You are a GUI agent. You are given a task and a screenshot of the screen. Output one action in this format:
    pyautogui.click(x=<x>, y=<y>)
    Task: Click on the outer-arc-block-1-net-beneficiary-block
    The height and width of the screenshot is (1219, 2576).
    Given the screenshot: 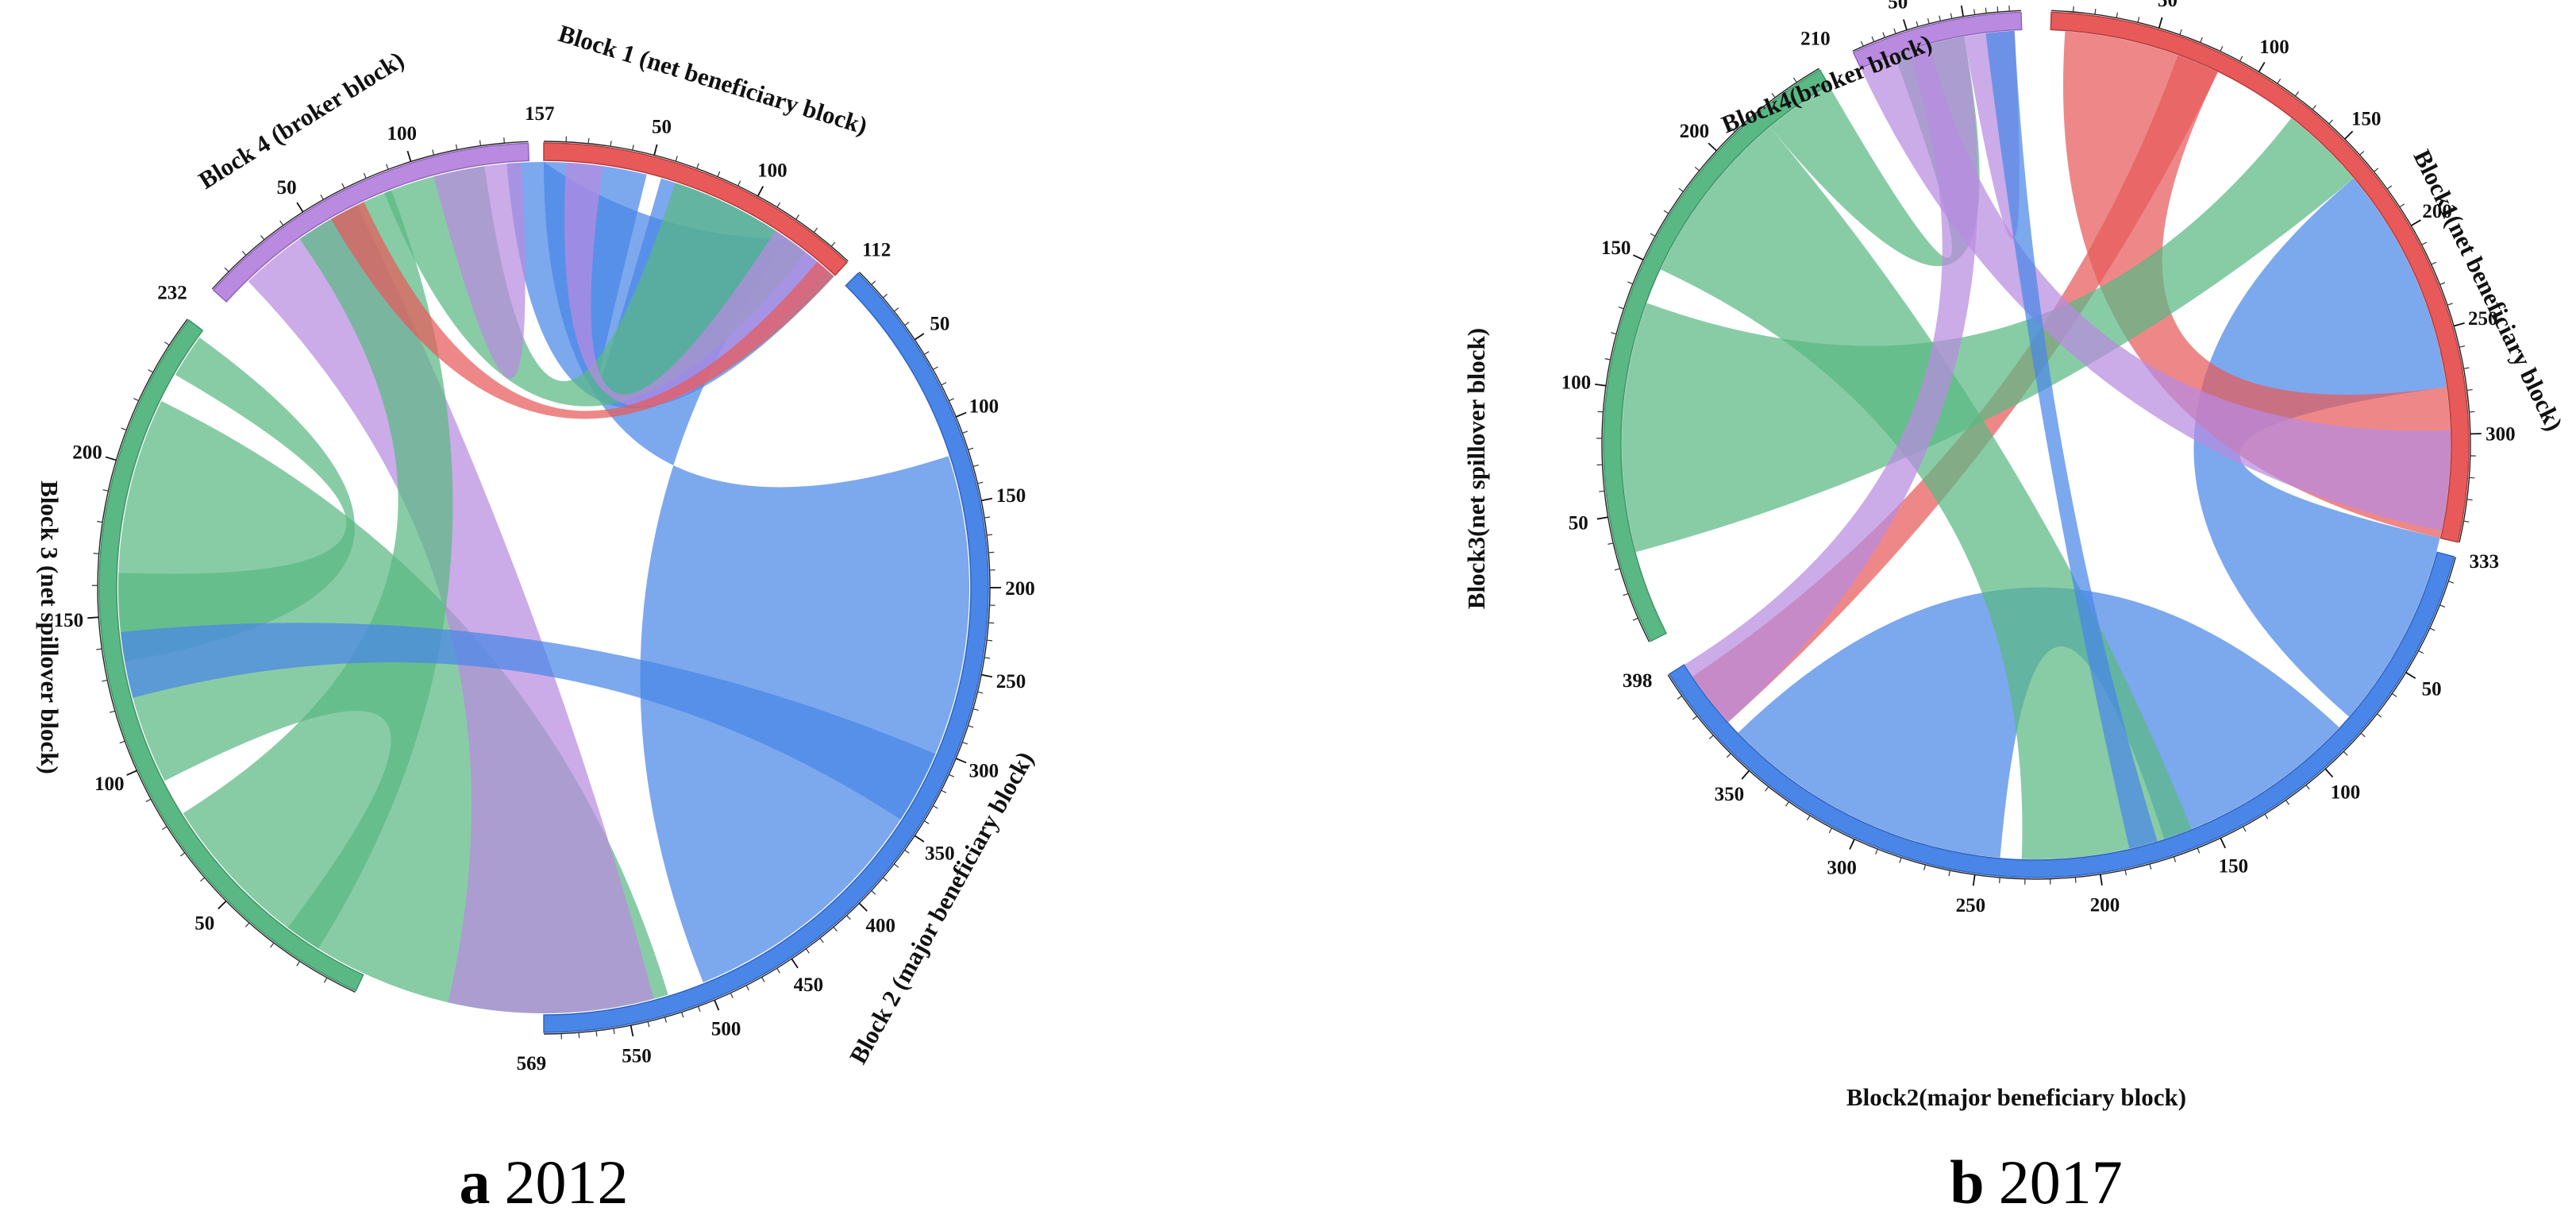 What is the action you would take?
    pyautogui.click(x=695, y=209)
    